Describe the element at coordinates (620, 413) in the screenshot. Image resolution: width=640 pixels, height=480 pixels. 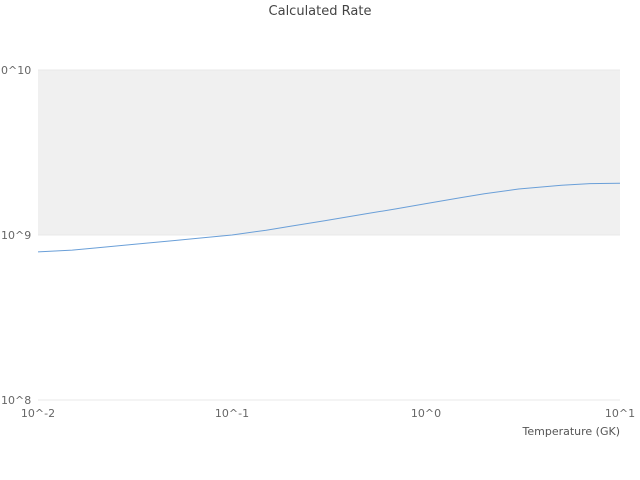
I see `x-tick-label: 10^1` at that location.